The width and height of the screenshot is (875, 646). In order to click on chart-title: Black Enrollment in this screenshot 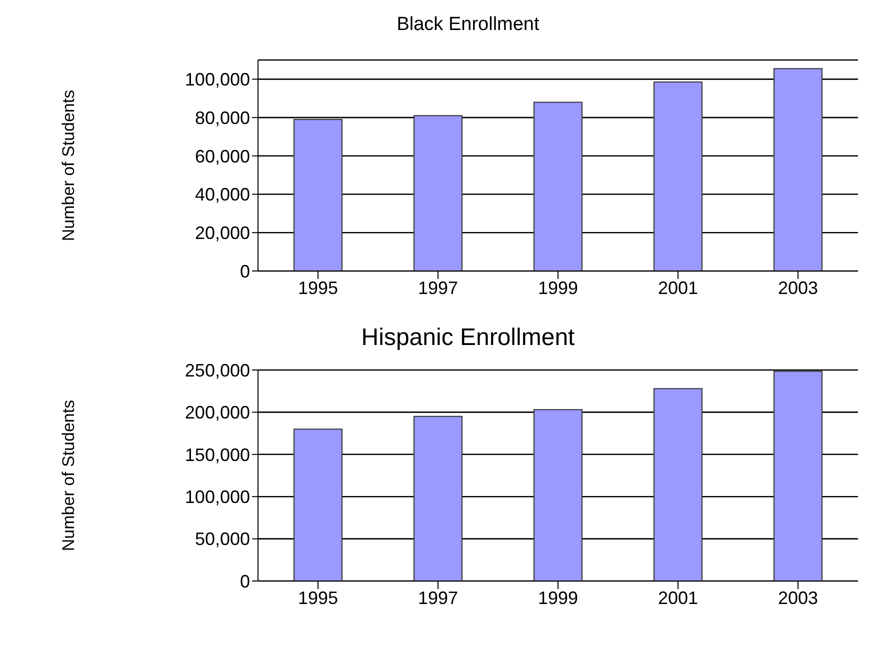, I will do `click(468, 25)`.